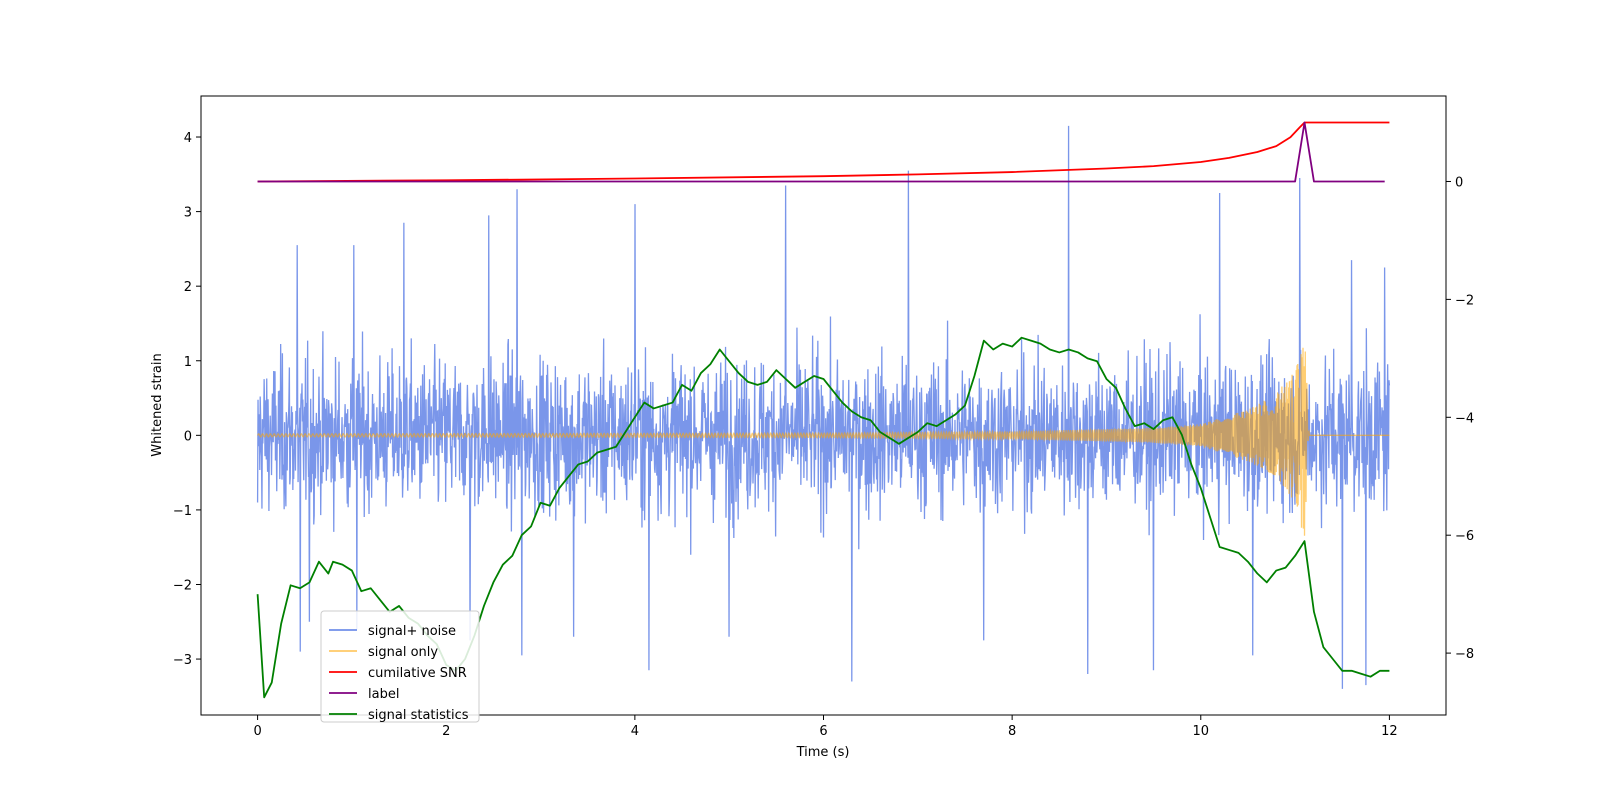 Image resolution: width=1600 pixels, height=800 pixels. I want to click on series-cumilative-snr-line, so click(823, 152).